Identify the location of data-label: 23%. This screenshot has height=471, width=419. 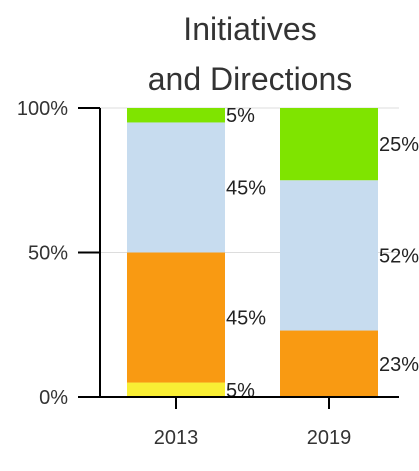
(399, 365).